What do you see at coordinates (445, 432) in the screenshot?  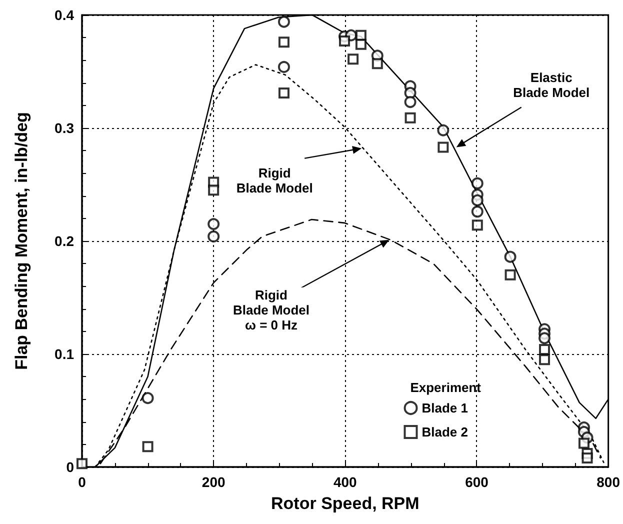 I see `legend-label: Blade 2` at bounding box center [445, 432].